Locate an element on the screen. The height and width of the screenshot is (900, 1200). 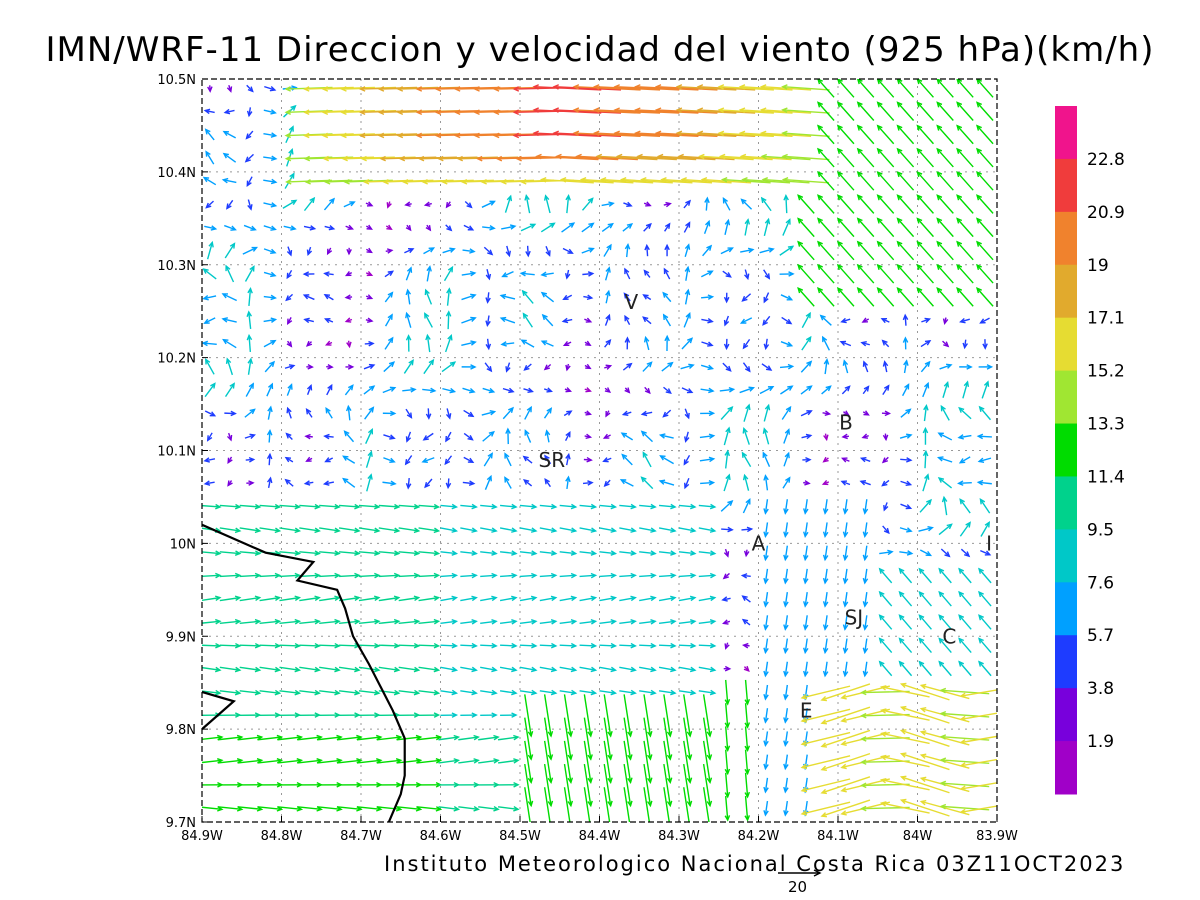
x-tick-label: 84.5W is located at coordinates (520, 836).